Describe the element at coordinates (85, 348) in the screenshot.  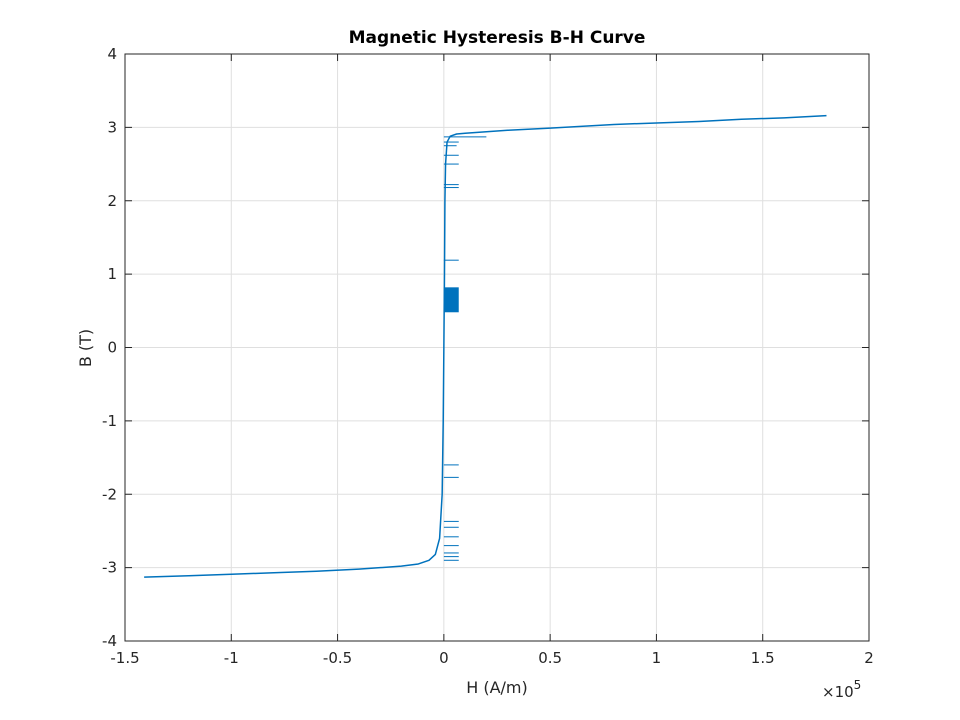
I see `y-axis-label: B (T)` at that location.